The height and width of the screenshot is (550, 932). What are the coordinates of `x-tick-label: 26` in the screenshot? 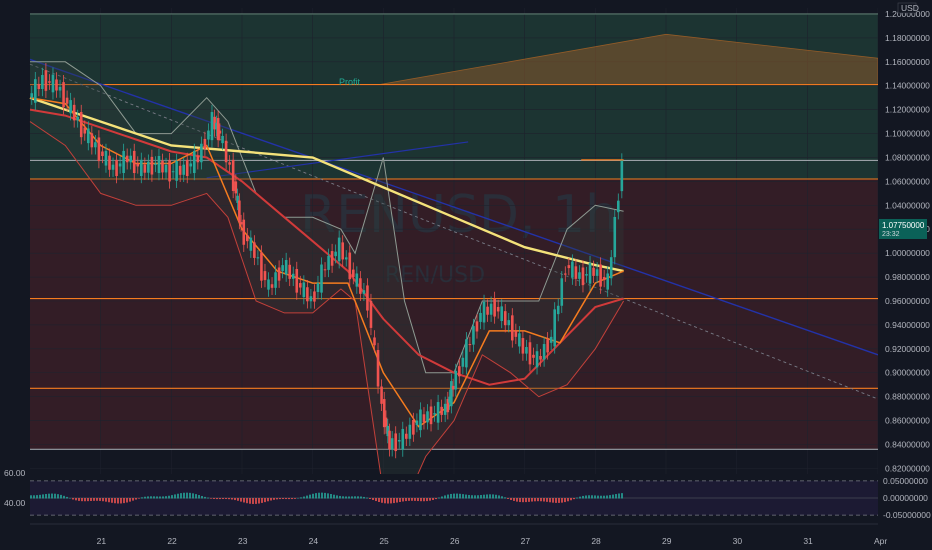 It's located at (455, 541).